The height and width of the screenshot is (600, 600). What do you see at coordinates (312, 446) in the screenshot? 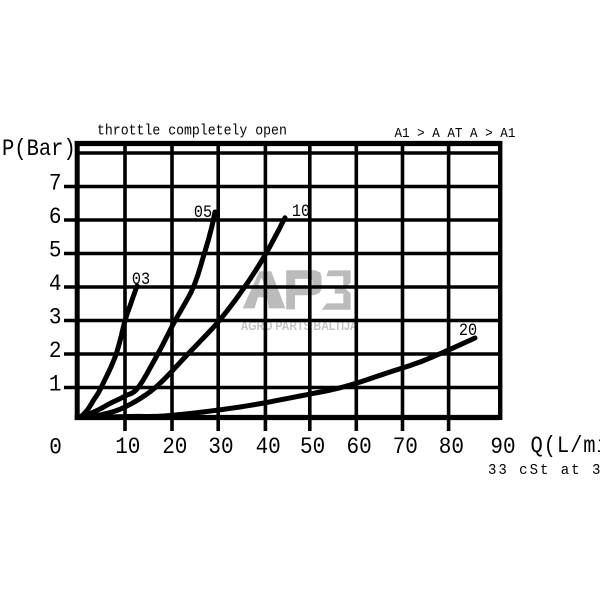
I see `svg-text: 50` at bounding box center [312, 446].